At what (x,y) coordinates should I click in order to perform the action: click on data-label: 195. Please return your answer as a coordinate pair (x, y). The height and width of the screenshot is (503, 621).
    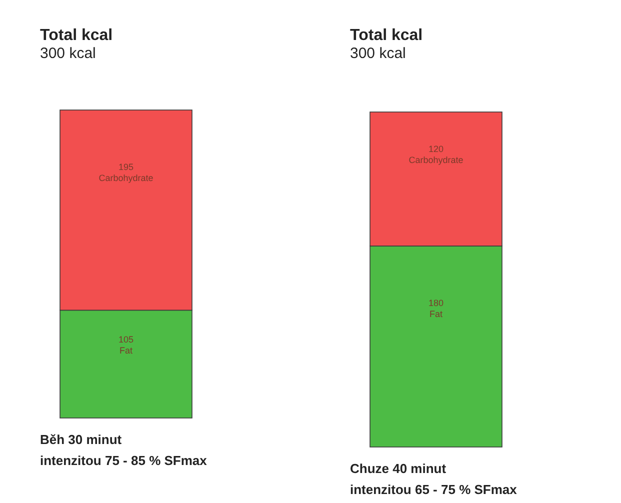
    Looking at the image, I should click on (126, 167).